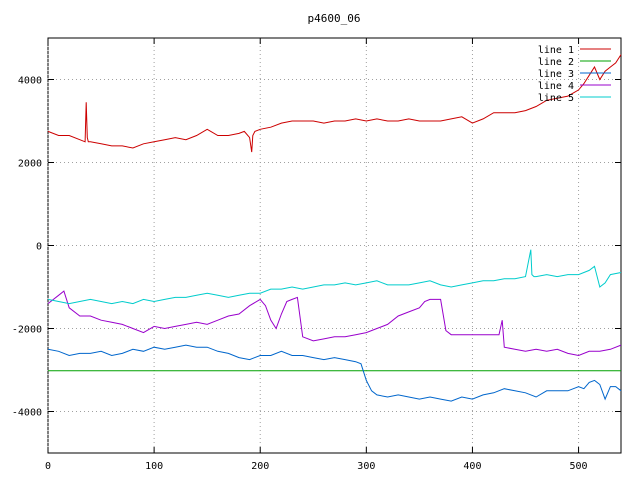 This screenshot has width=640, height=480. What do you see at coordinates (556, 50) in the screenshot?
I see `legend-label: line 1` at bounding box center [556, 50].